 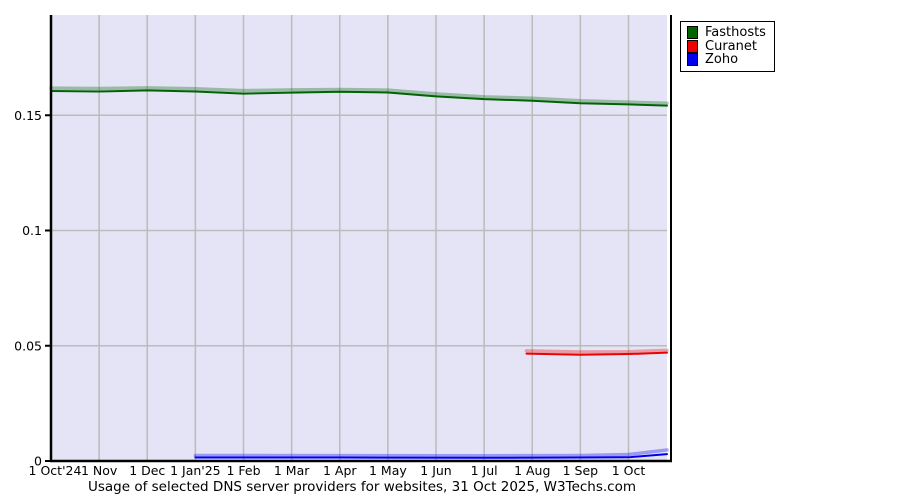 What do you see at coordinates (596, 353) in the screenshot?
I see `series-line-curanet` at bounding box center [596, 353].